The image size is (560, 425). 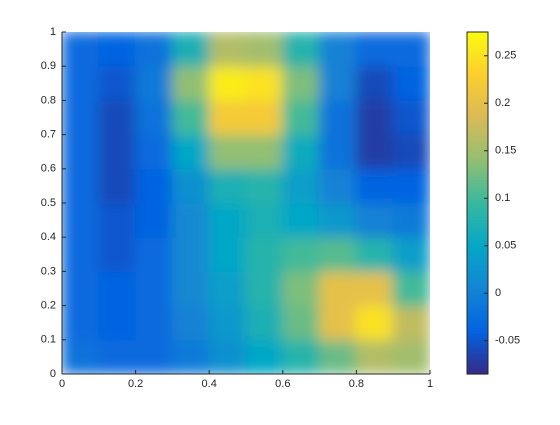 What do you see at coordinates (502, 198) in the screenshot?
I see `colorbar-tick-label: 0.1` at bounding box center [502, 198].